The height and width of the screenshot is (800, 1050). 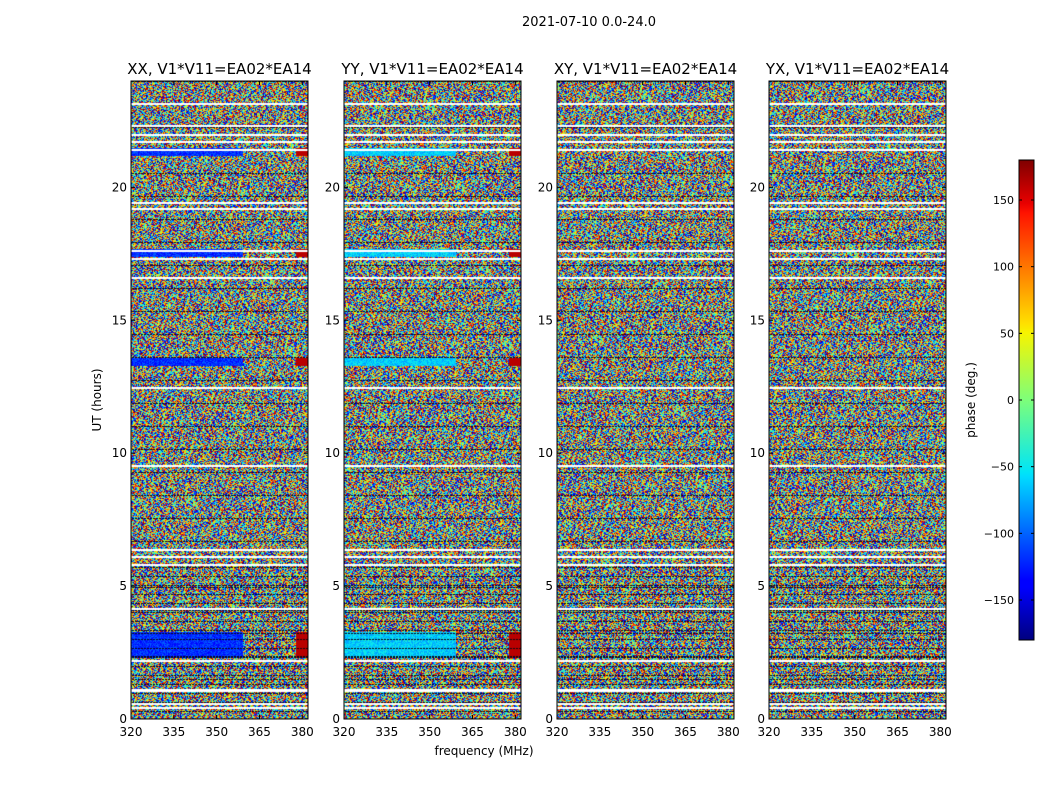 I want to click on colorbar-tick-label: 50, so click(x=1007, y=333).